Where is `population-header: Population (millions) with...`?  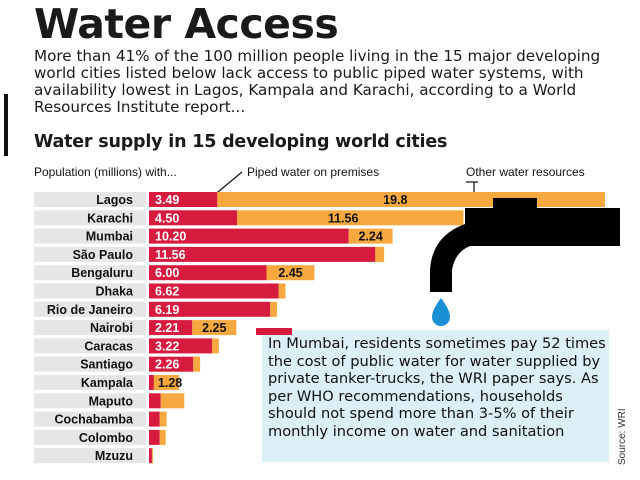
population-header: Population (millions) with... is located at coordinates (105, 172).